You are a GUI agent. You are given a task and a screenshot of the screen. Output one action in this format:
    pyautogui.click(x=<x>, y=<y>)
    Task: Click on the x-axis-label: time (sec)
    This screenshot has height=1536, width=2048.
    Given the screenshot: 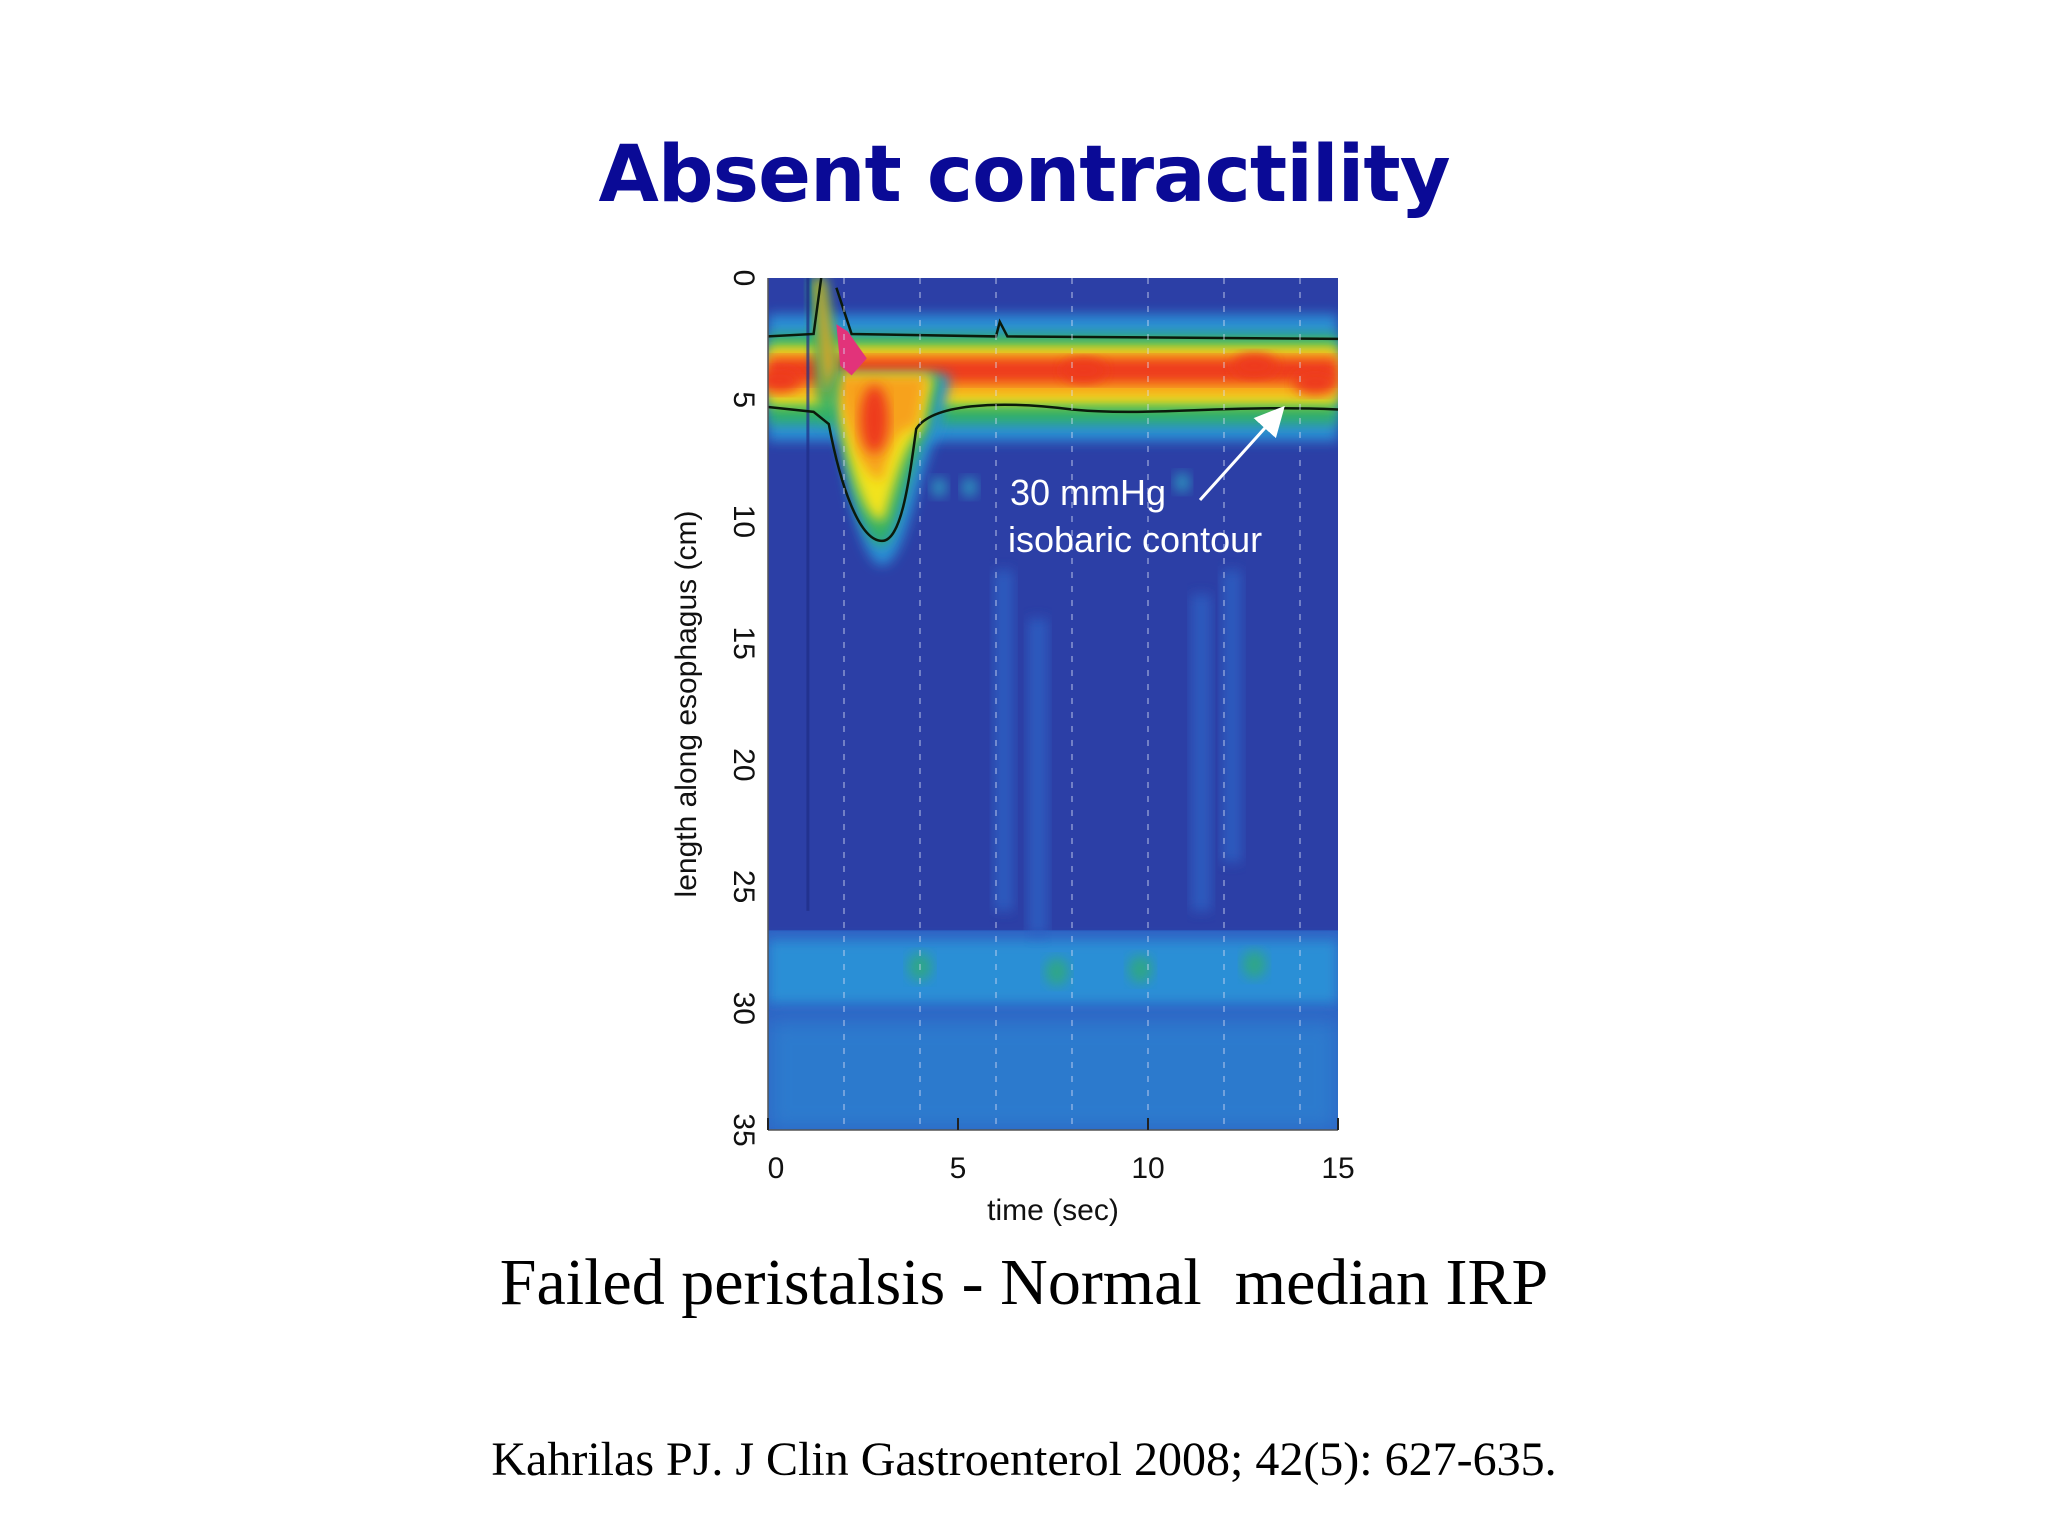 What is the action you would take?
    pyautogui.click(x=1053, y=1210)
    